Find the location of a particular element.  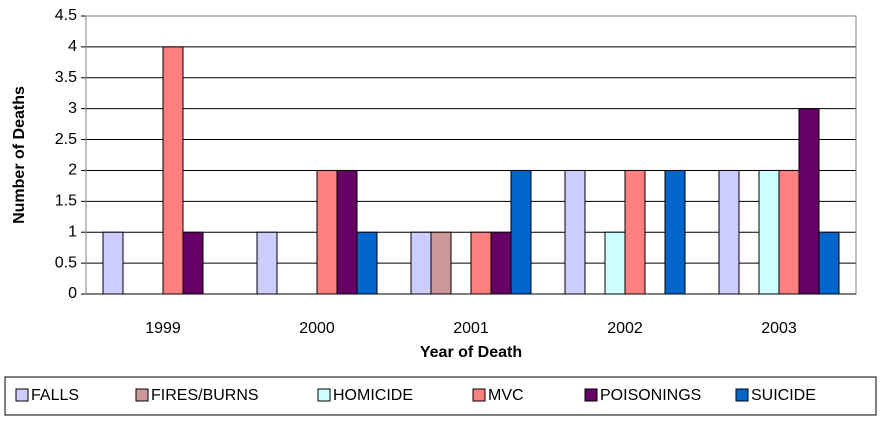

y-tick-label: 4 is located at coordinates (72, 46).